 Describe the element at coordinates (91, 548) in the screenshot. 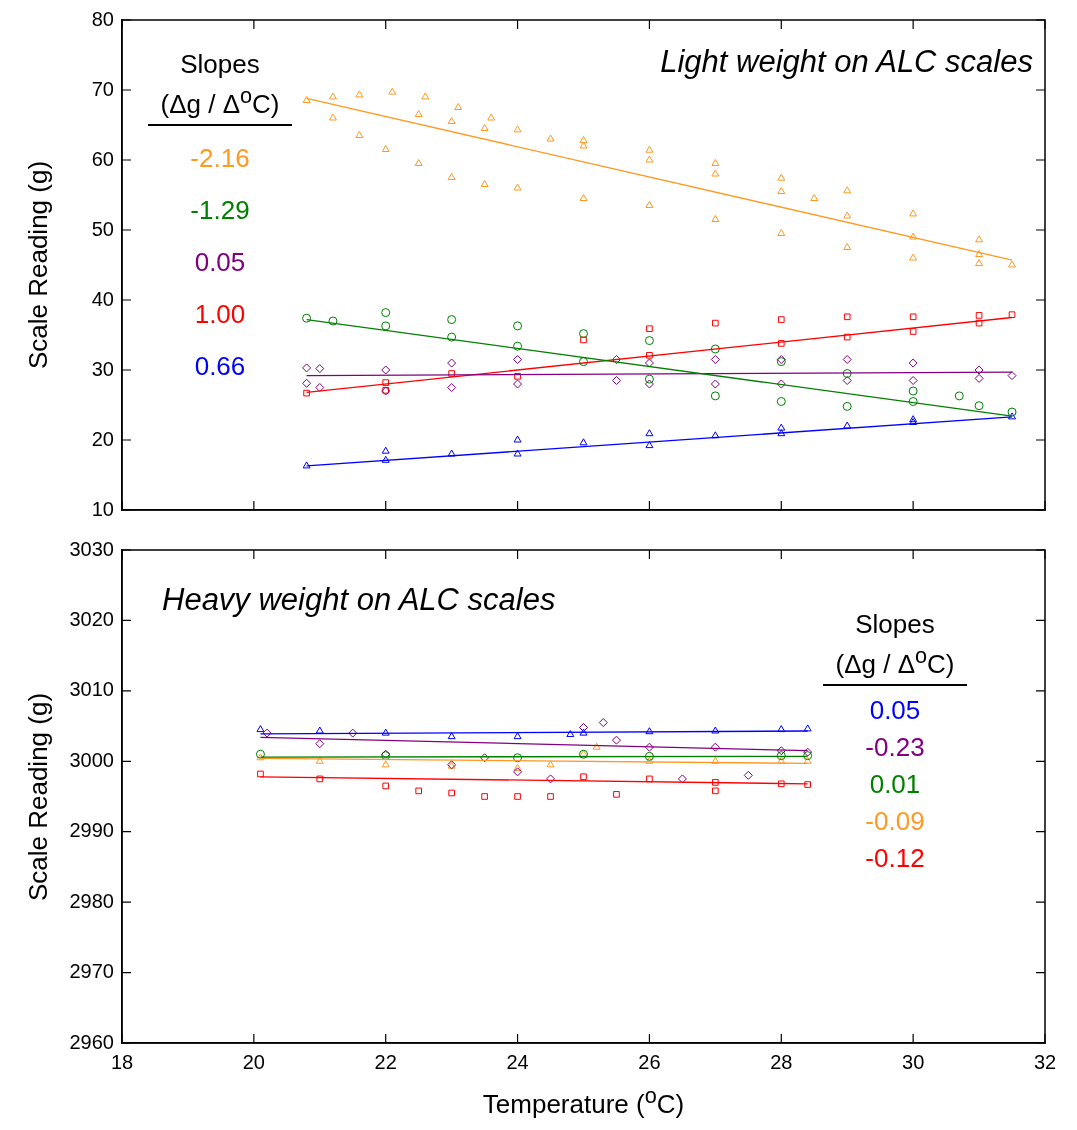

I see `y-tick-label: 3030` at that location.